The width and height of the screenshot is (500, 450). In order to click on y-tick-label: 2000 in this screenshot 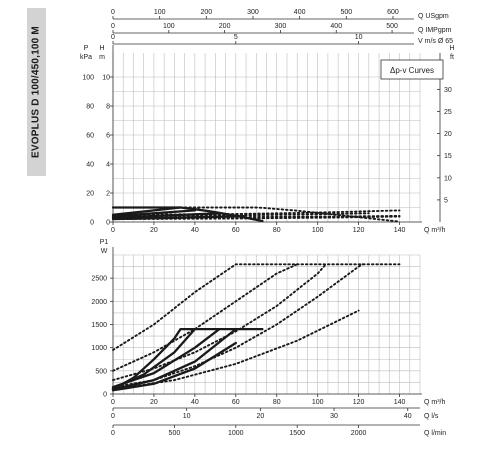, I will do `click(99, 302)`.